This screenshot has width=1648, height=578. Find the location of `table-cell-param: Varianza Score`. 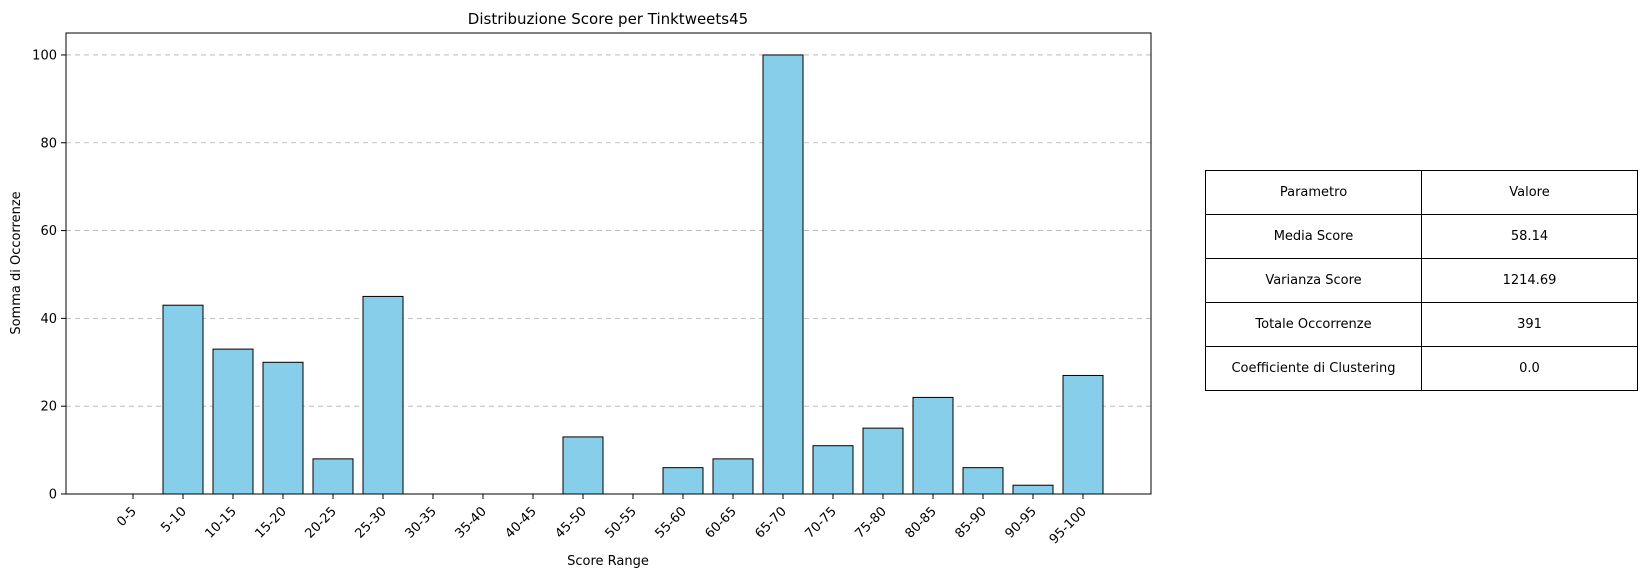

table-cell-param: Varianza Score is located at coordinates (1313, 280).